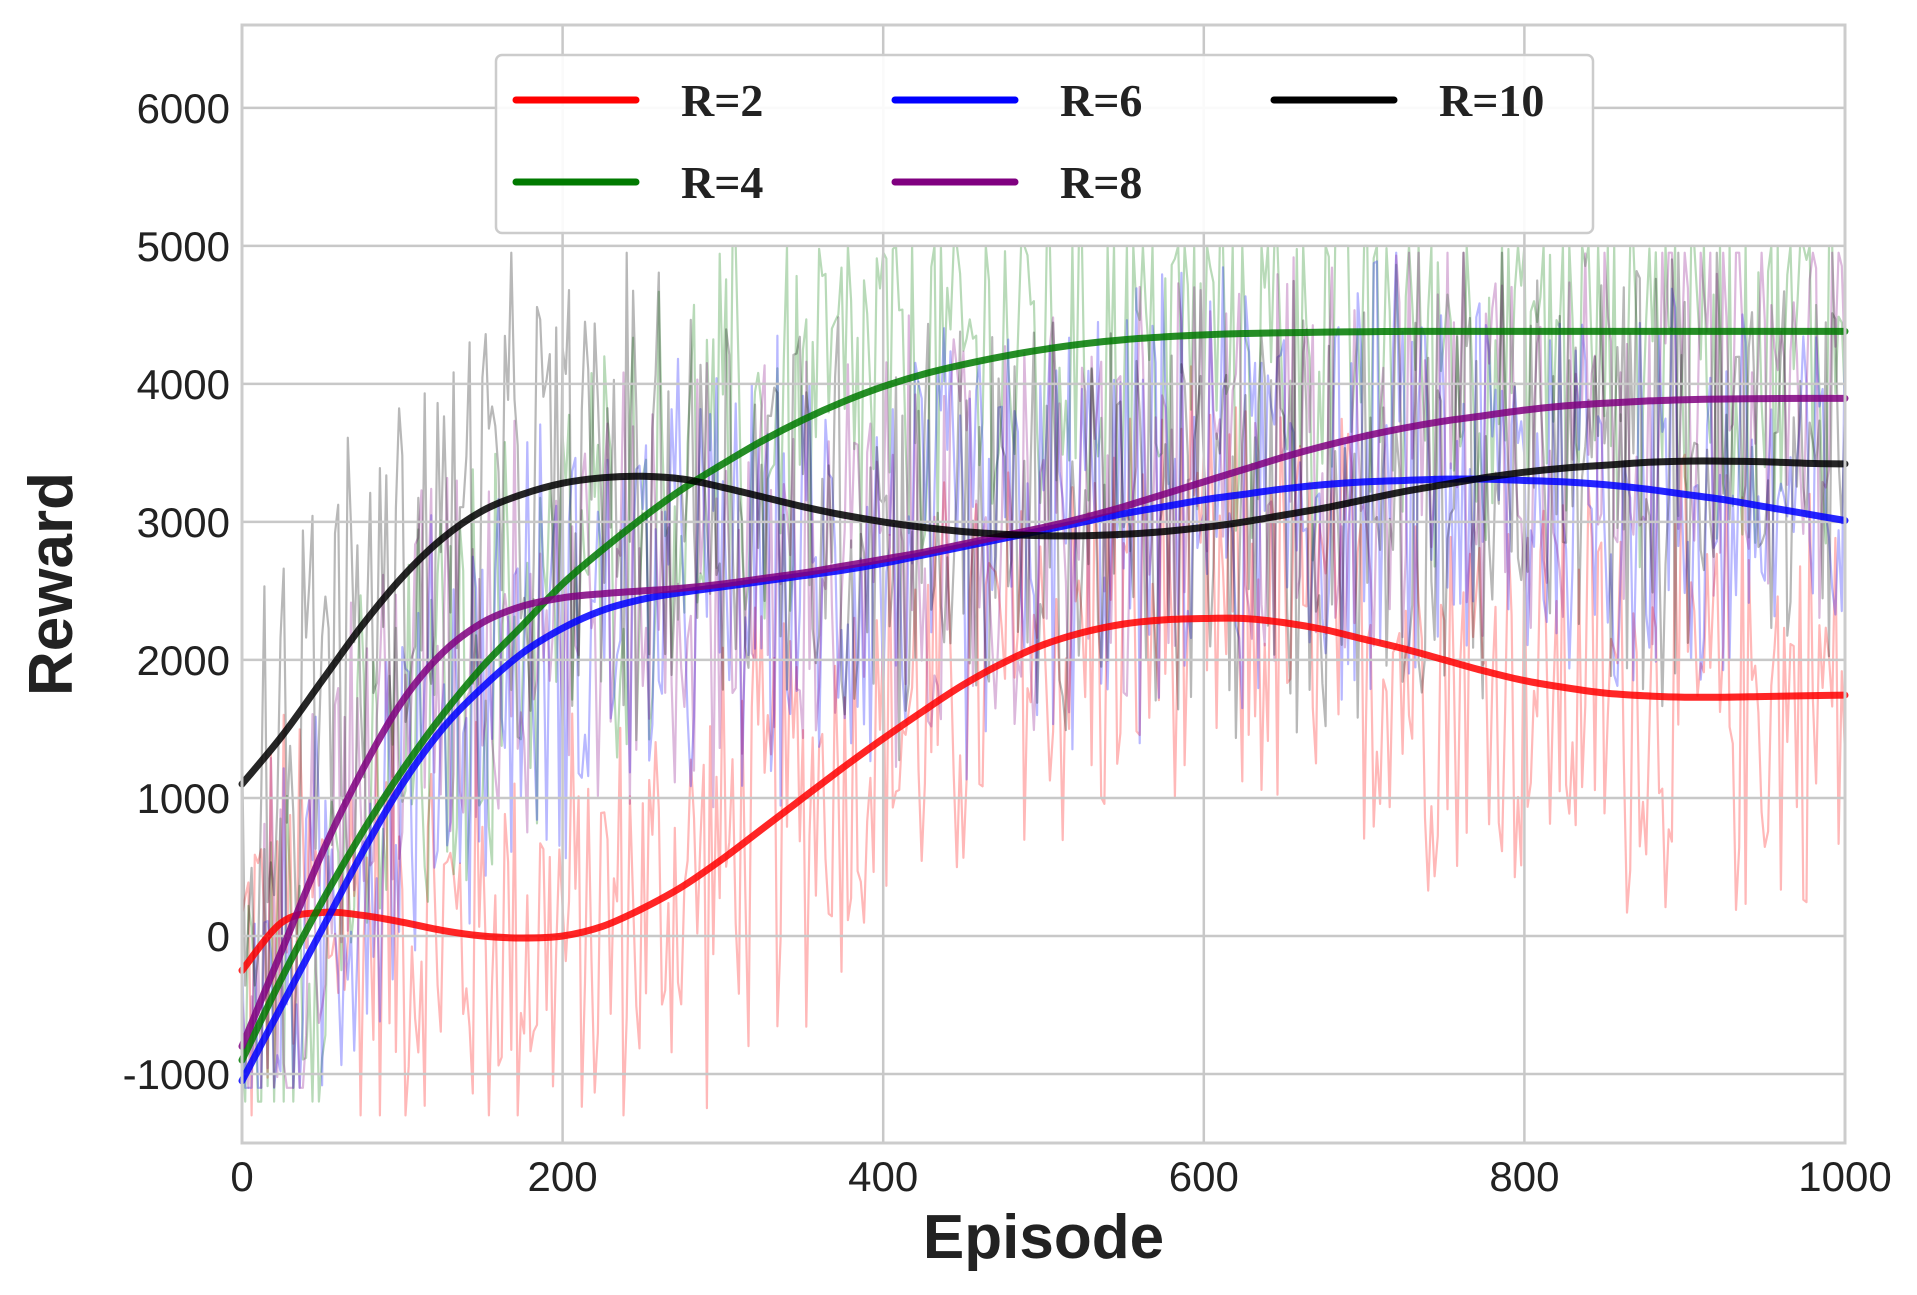  What do you see at coordinates (183, 246) in the screenshot?
I see `y-tick-label: 5000` at bounding box center [183, 246].